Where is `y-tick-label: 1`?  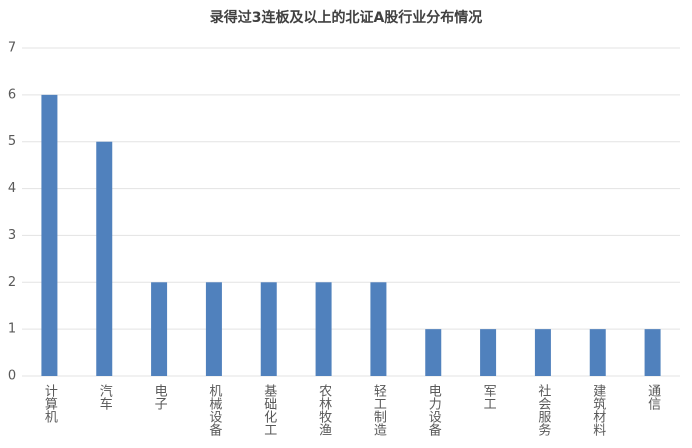
y-tick-label: 1 is located at coordinates (12, 329).